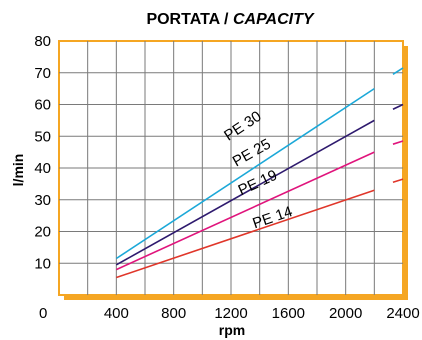  What do you see at coordinates (18, 170) in the screenshot?
I see `y-axis-label: l/min` at bounding box center [18, 170].